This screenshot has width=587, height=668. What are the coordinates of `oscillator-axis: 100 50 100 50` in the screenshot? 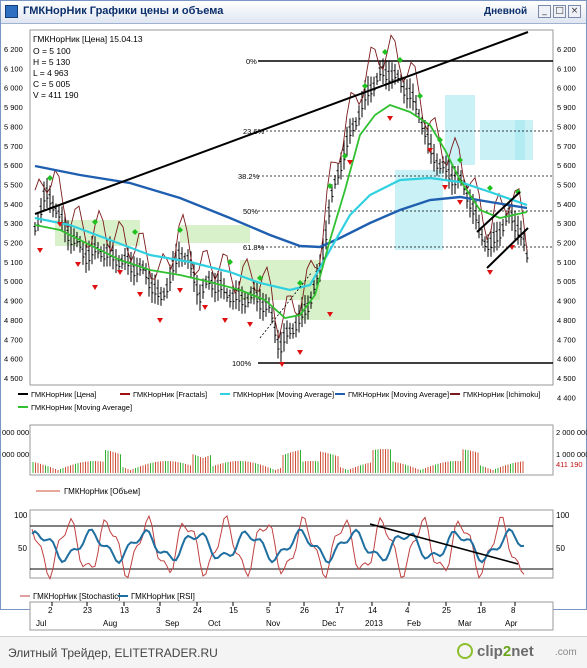 It's located at (292, 532).